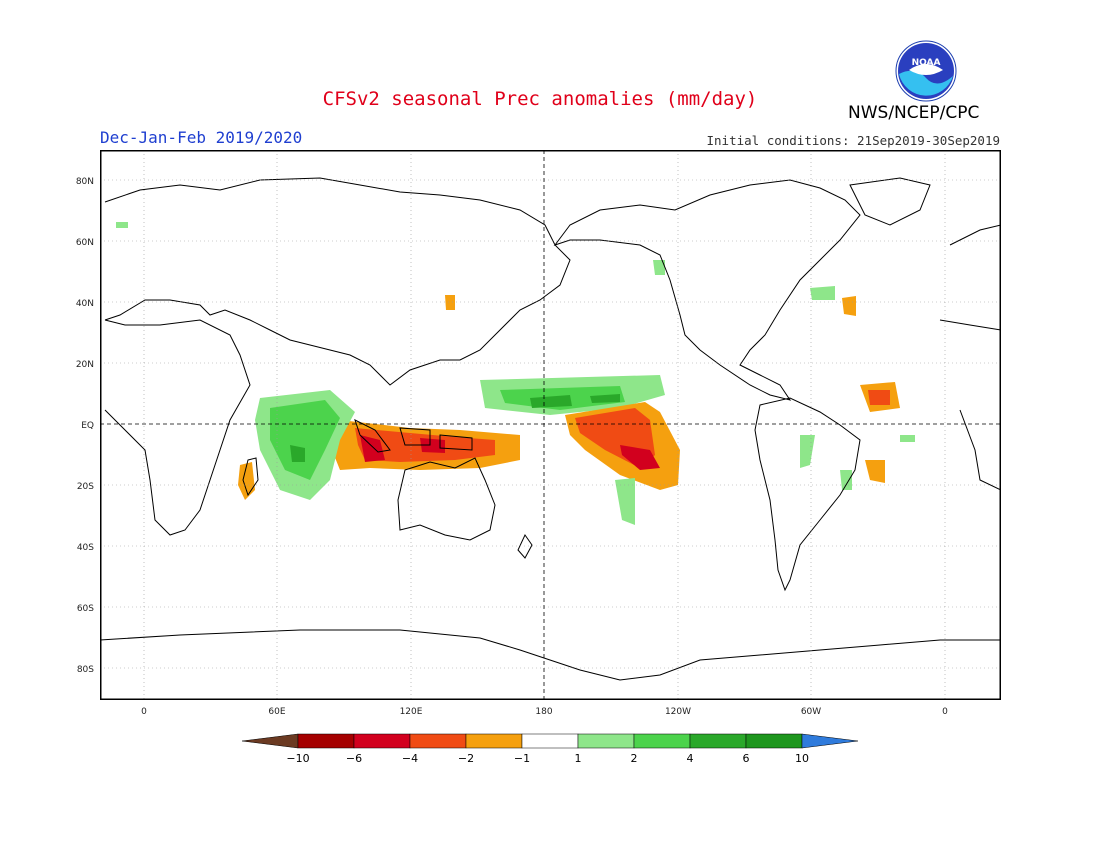 The width and height of the screenshot is (1100, 850). I want to click on lat-tick-label: 60S, so click(85, 609).